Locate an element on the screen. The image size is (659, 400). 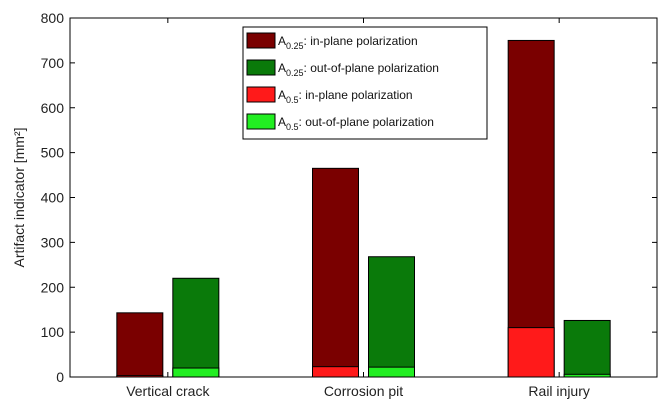
legend-box is located at coordinates (365, 83).